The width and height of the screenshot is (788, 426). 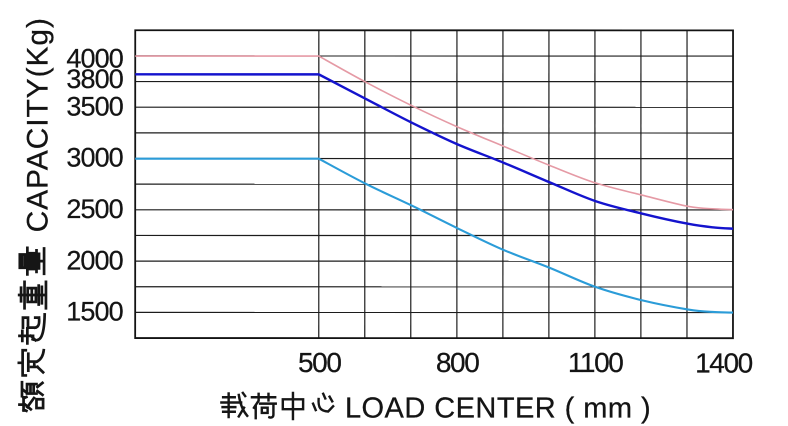 I want to click on svg-text: 4000, so click(x=94, y=58).